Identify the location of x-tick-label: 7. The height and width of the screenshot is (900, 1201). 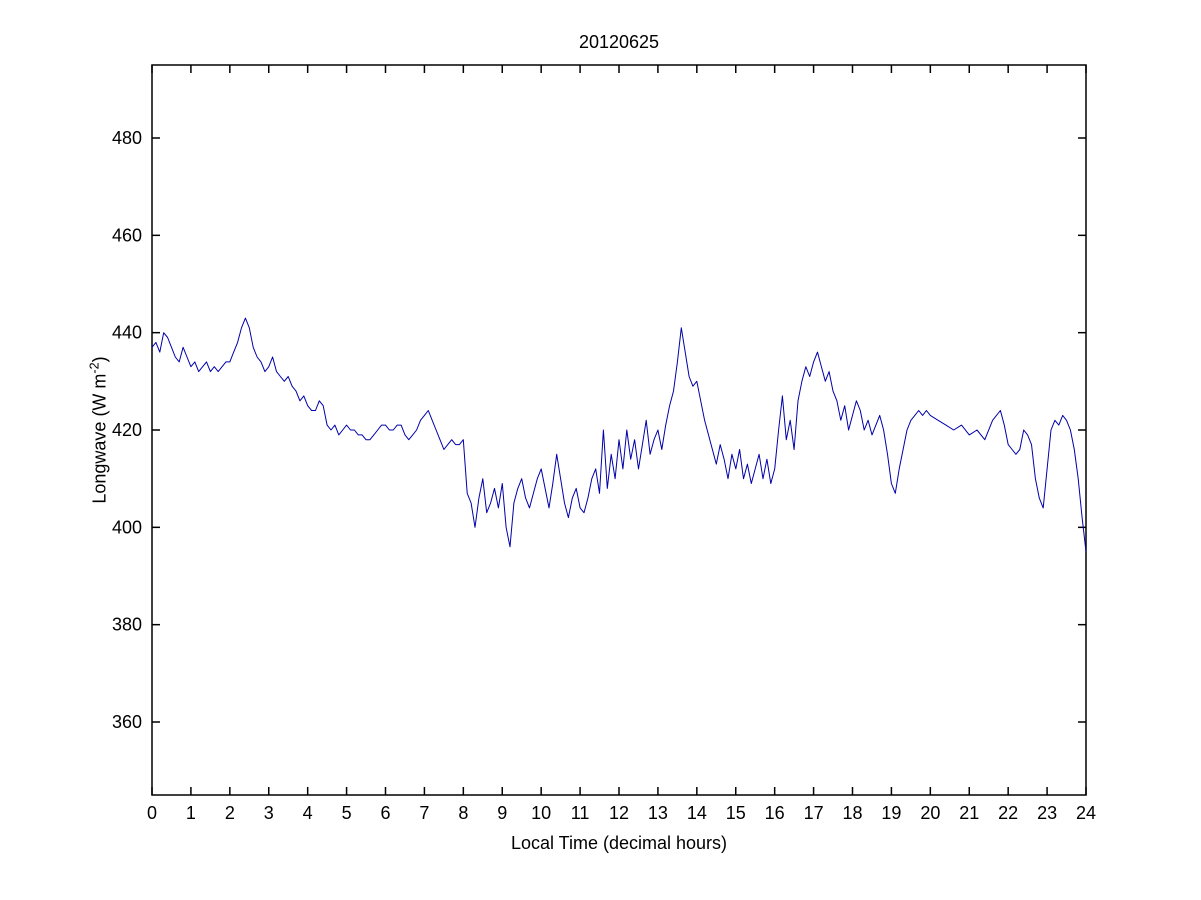
(424, 813).